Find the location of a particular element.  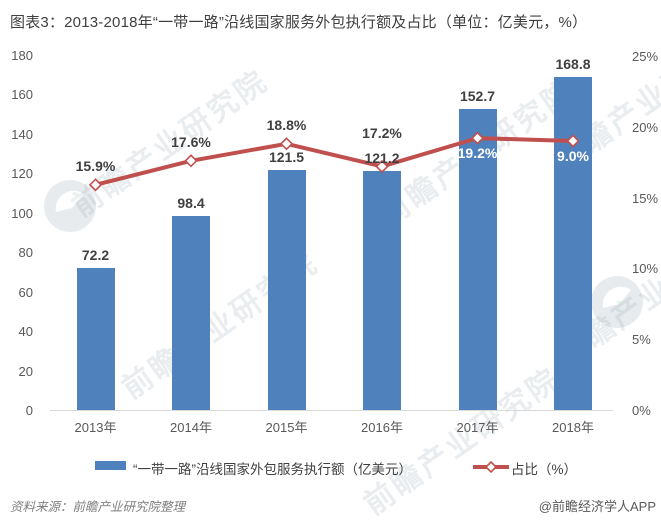

left-axis-tick: 140 is located at coordinates (22, 134).